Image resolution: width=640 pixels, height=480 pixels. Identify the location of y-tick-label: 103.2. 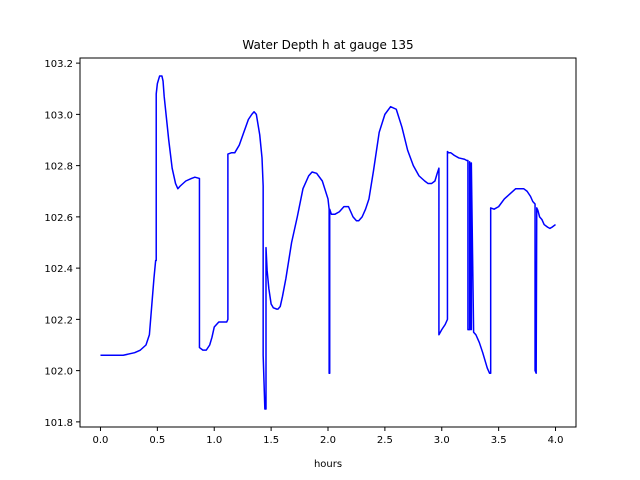
(58, 64).